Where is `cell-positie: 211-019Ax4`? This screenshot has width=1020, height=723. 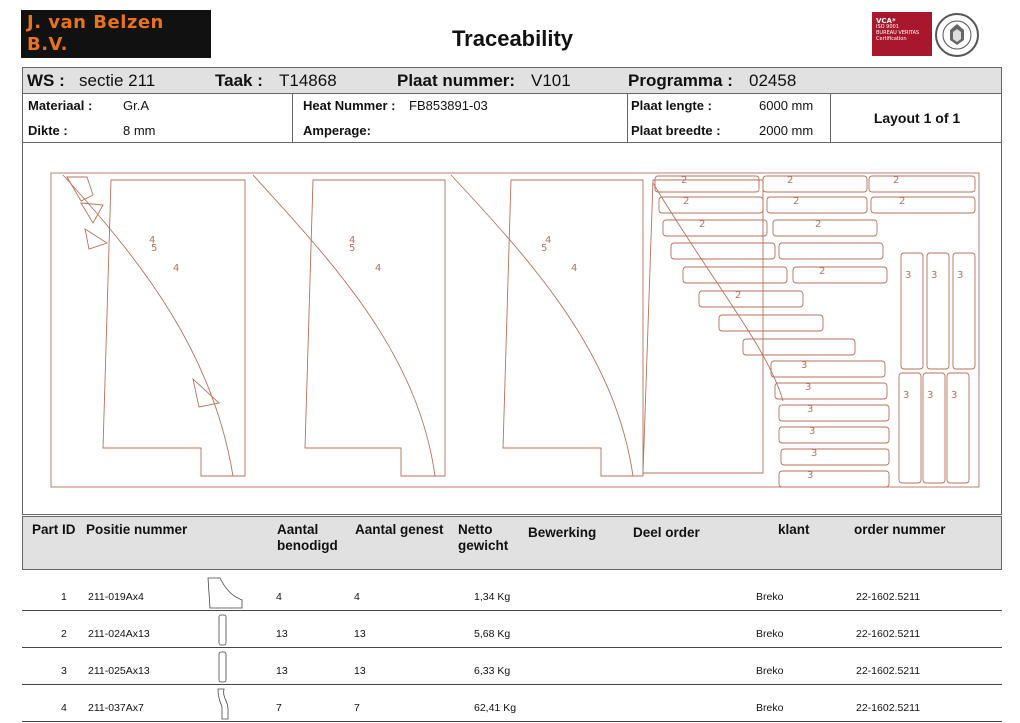 cell-positie: 211-019Ax4 is located at coordinates (116, 597).